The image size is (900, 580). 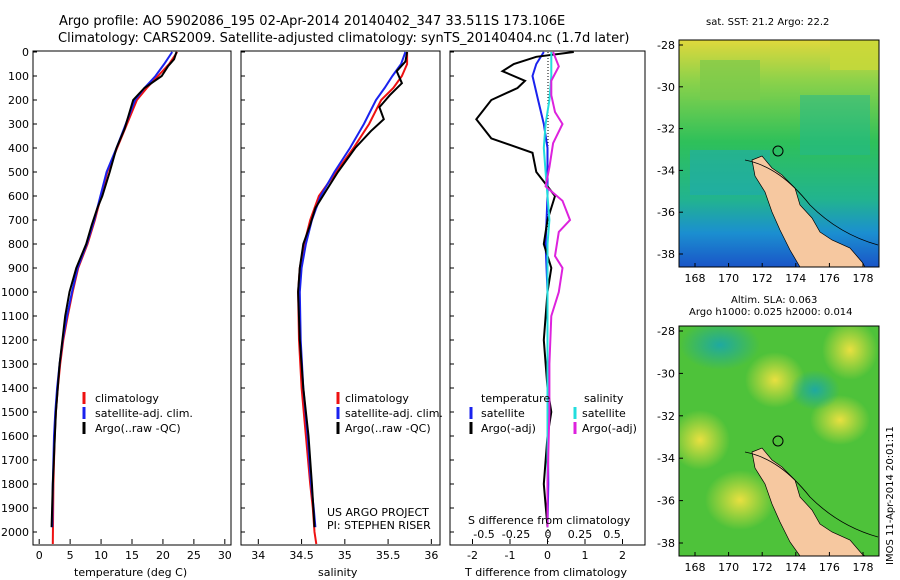 I want to click on legend-label-t-satellite: satellite, so click(x=503, y=413).